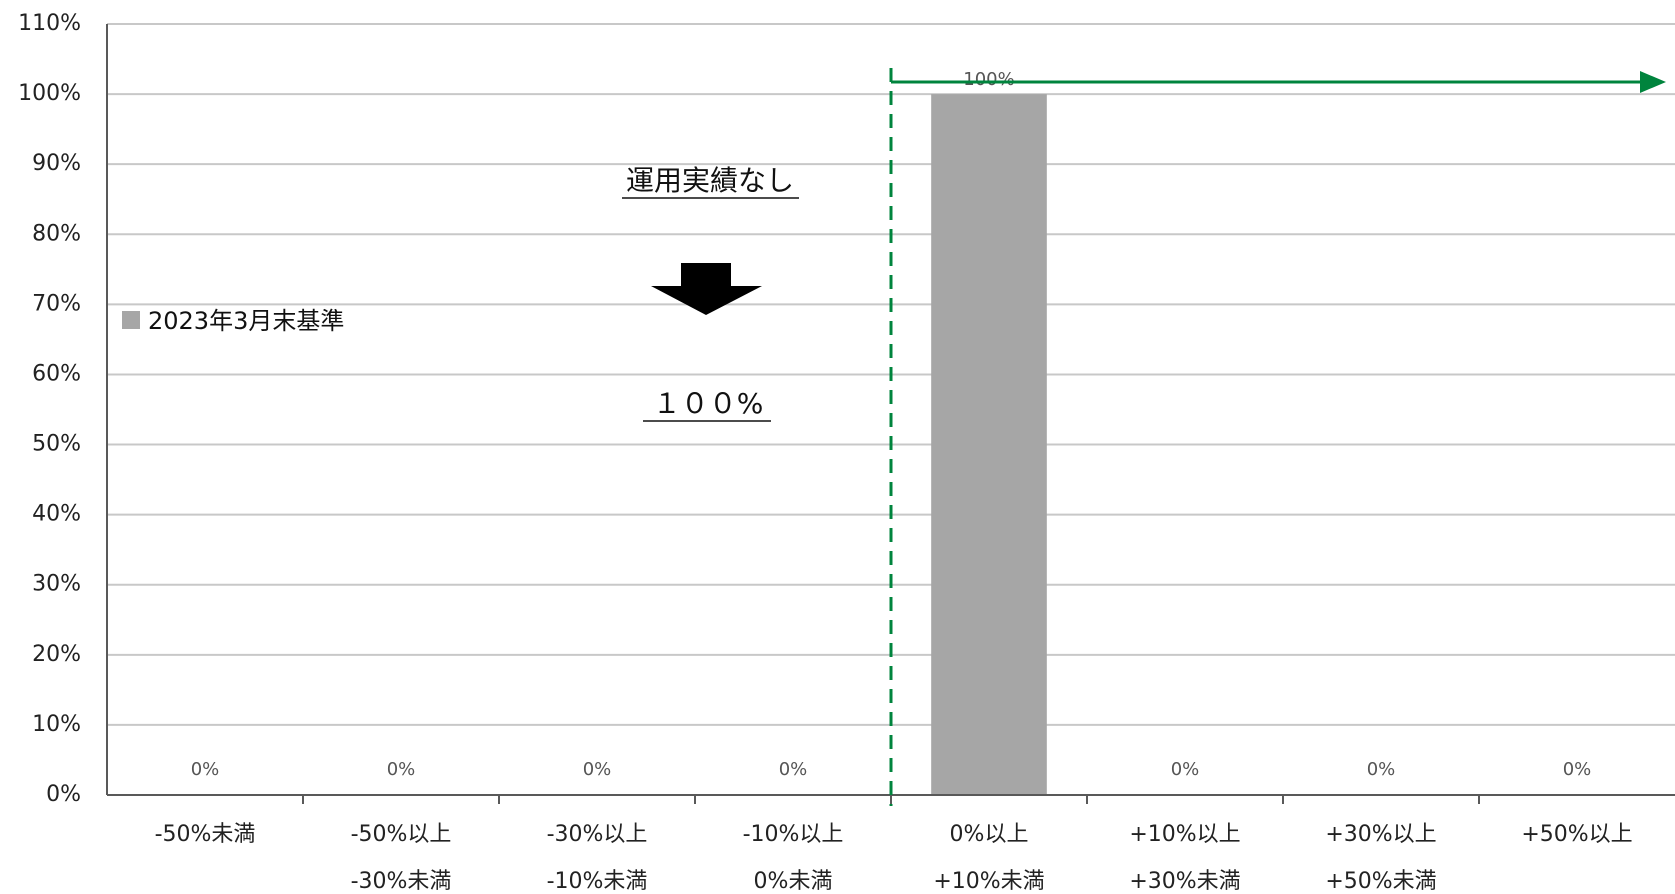  I want to click on arrow-right-icon, so click(1653, 82).